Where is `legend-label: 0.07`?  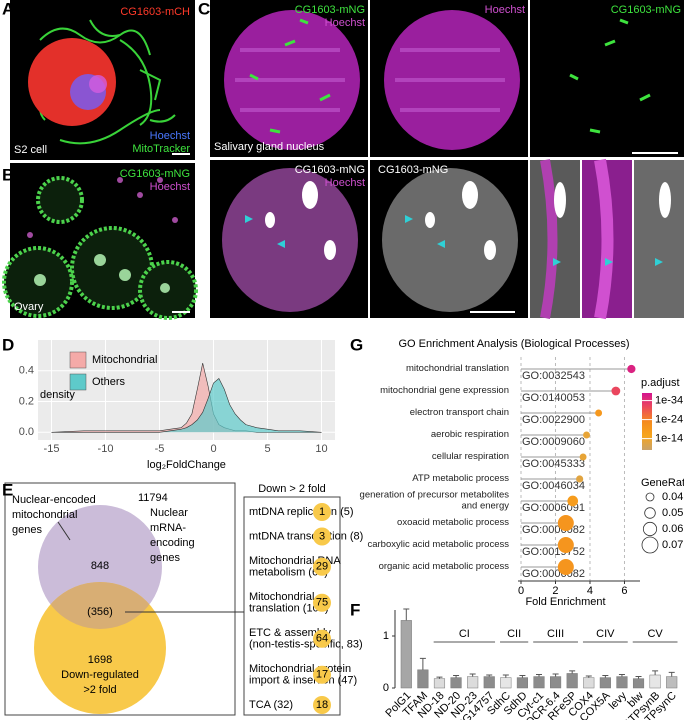
legend-label: 0.07 is located at coordinates (672, 545).